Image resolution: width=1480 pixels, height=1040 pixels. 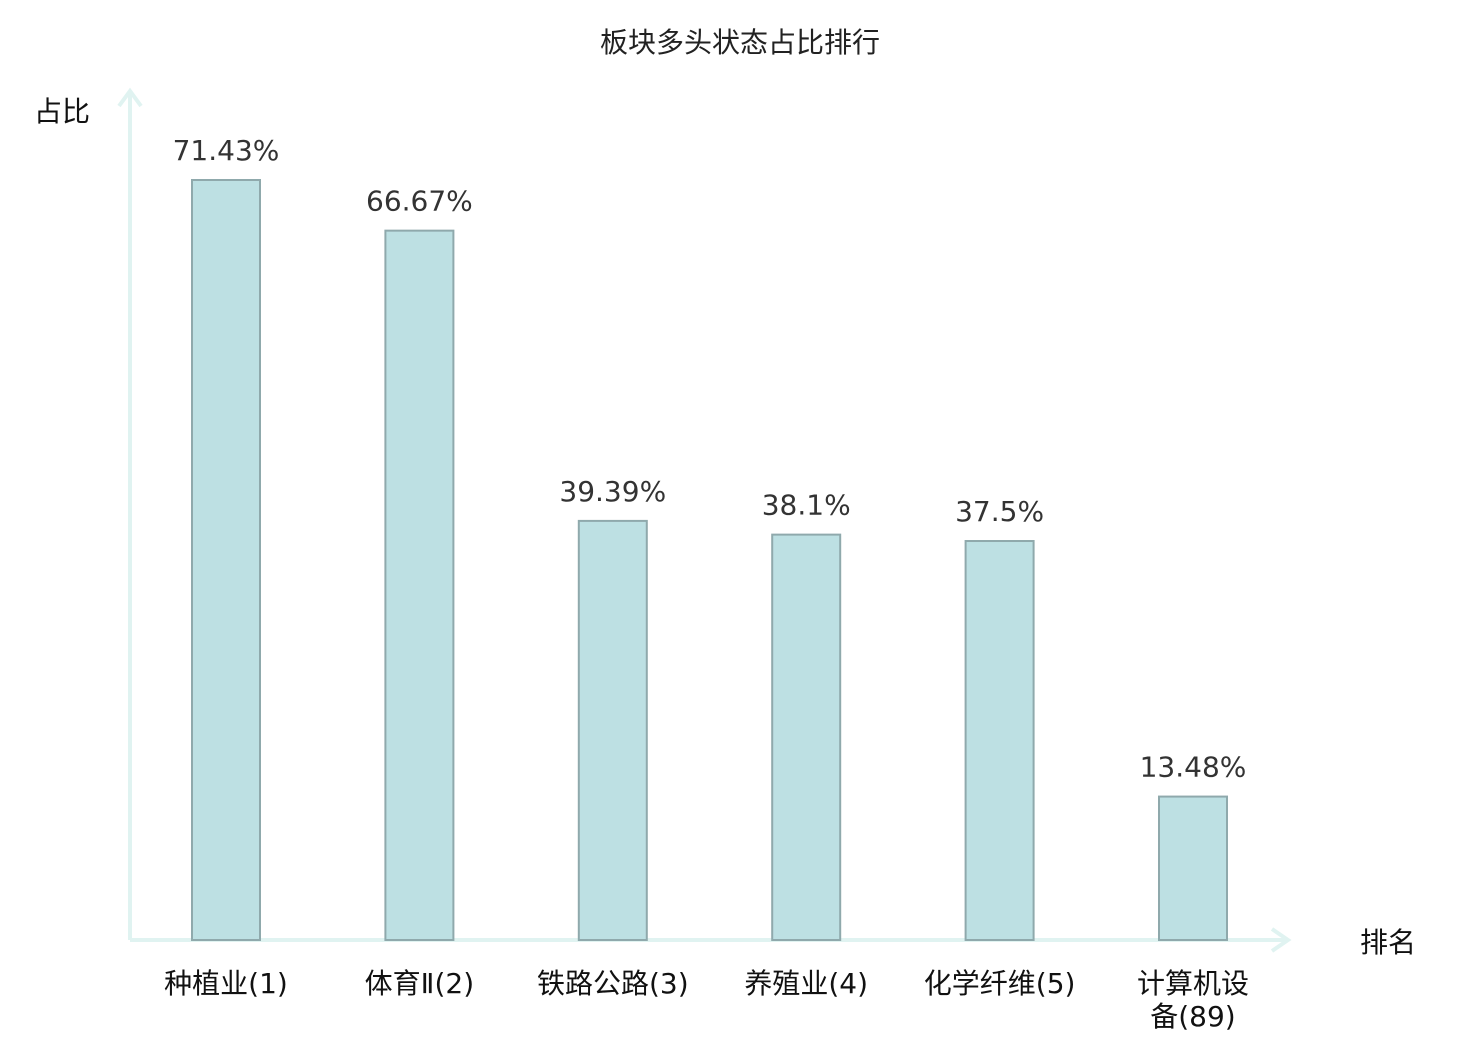 What do you see at coordinates (669, 983) in the screenshot?
I see `category-label-part-2: (3)` at bounding box center [669, 983].